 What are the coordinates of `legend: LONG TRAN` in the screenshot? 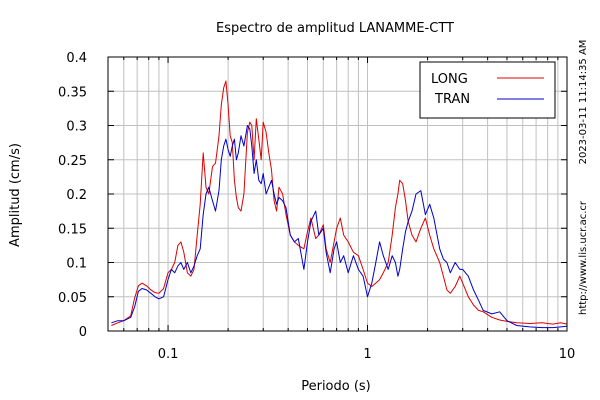 It's located at (487, 90).